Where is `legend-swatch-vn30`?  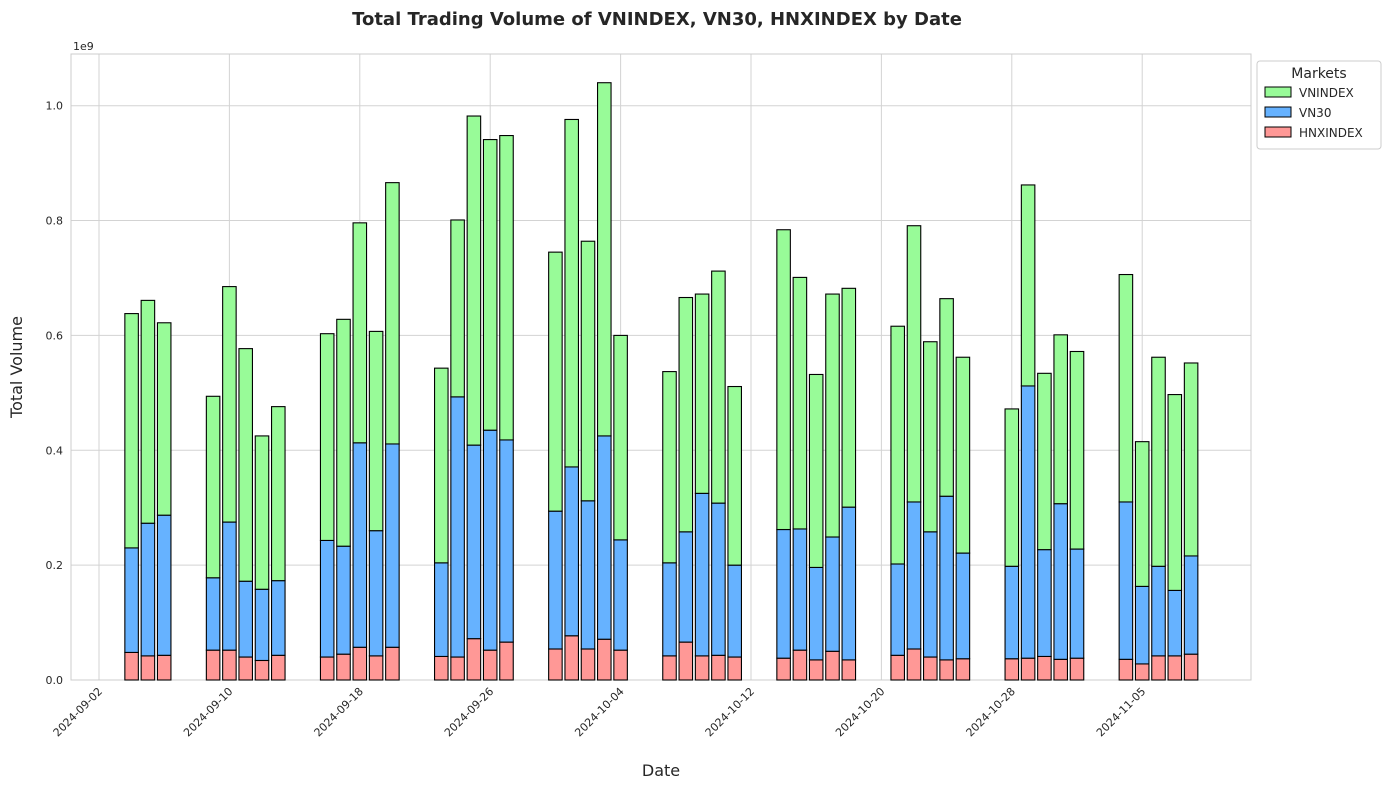
legend-swatch-vn30 is located at coordinates (1278, 112).